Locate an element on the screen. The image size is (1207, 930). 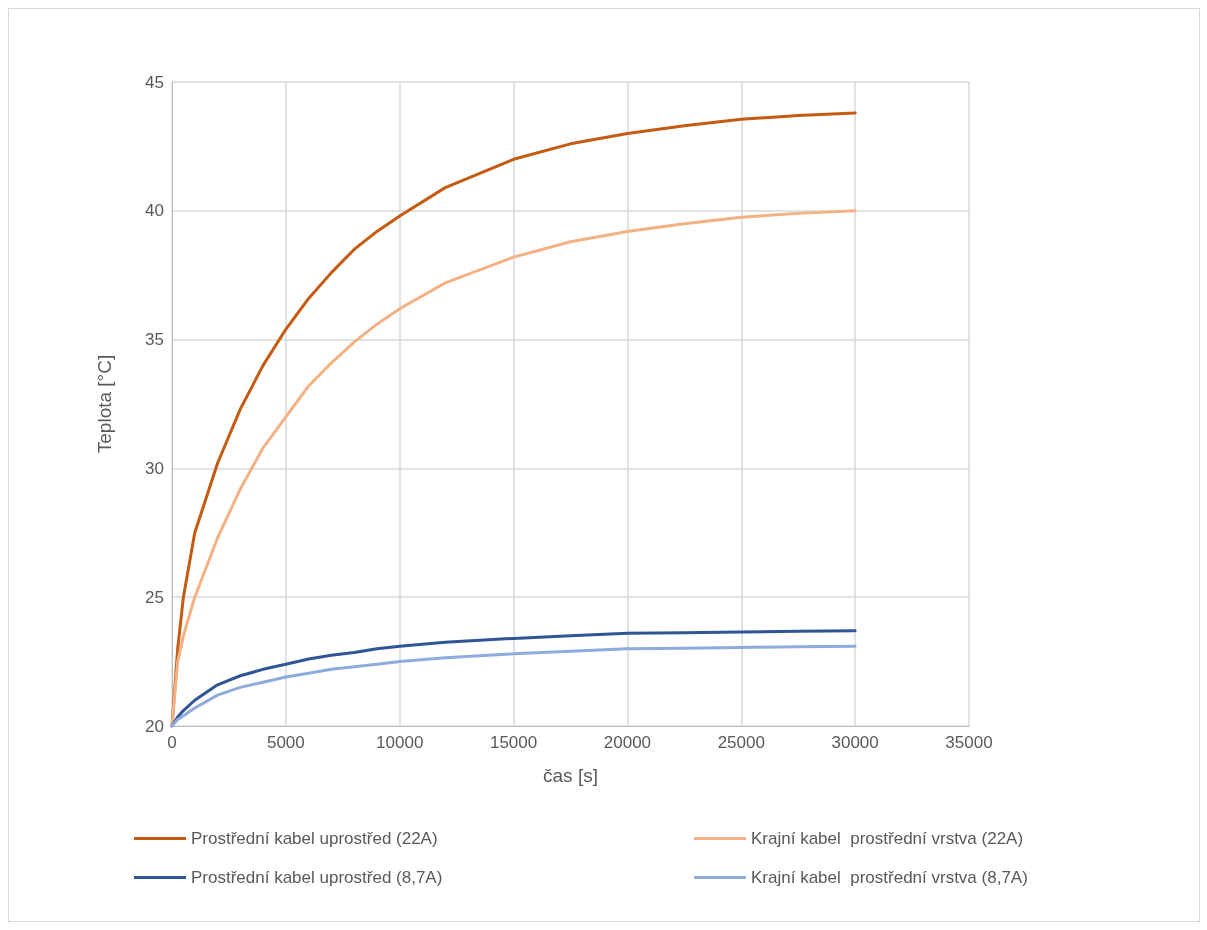
x-tick-label: 10000 is located at coordinates (400, 742).